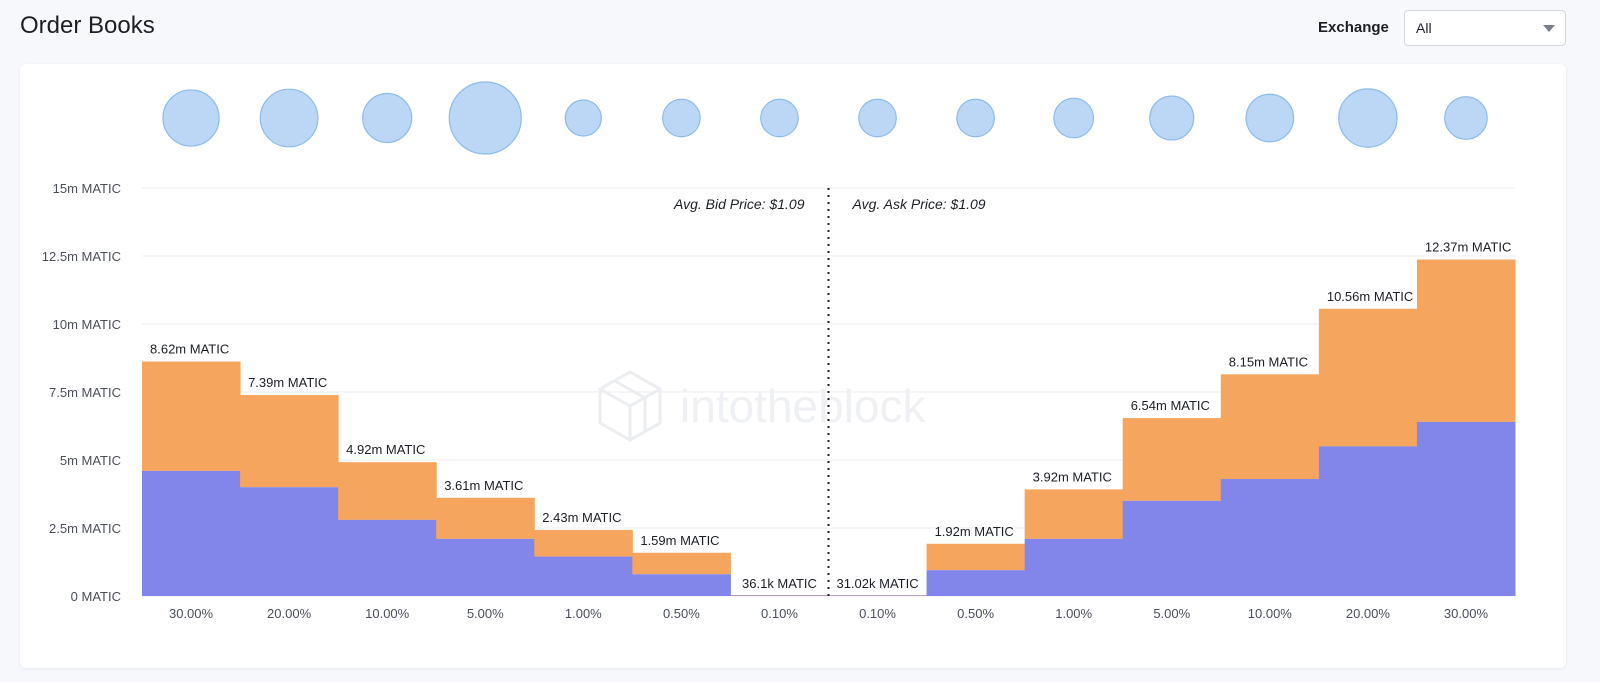 The image size is (1600, 682). I want to click on bar-total-label: 1.59m MATIC, so click(679, 540).